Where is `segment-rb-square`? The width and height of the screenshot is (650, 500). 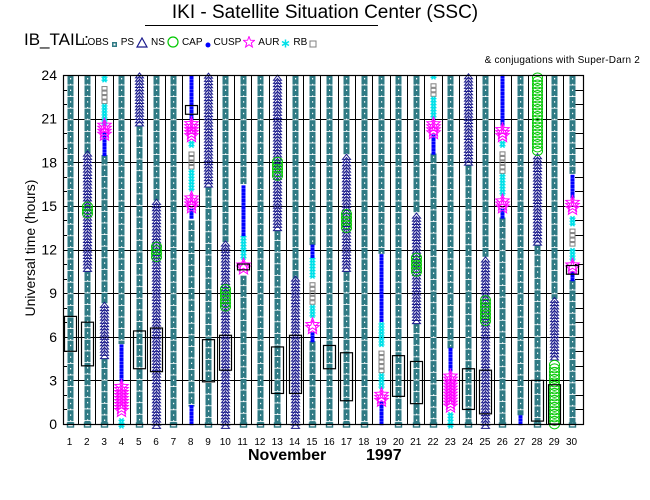
segment-rb-square is located at coordinates (502, 167).